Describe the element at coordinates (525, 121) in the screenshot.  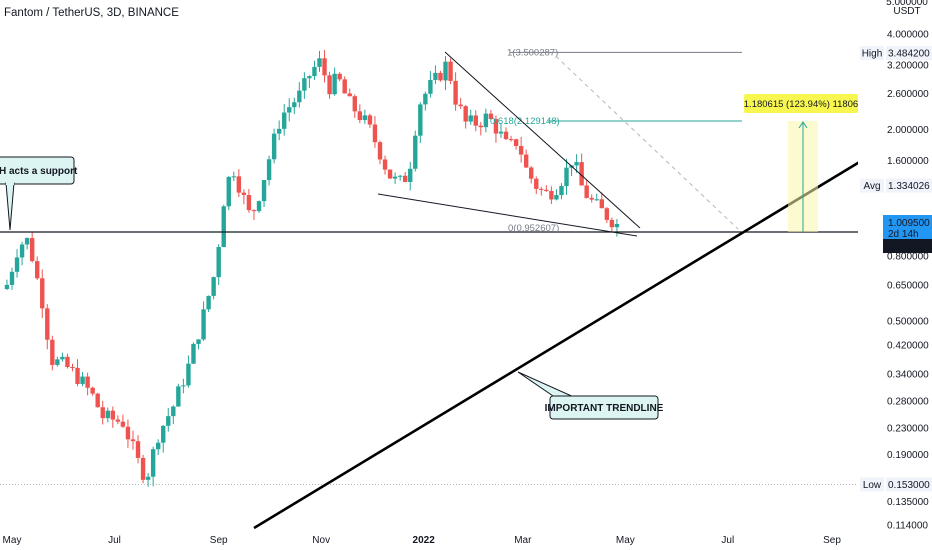
I see `fib-level-0618-label: 0.618(2.129148)` at that location.